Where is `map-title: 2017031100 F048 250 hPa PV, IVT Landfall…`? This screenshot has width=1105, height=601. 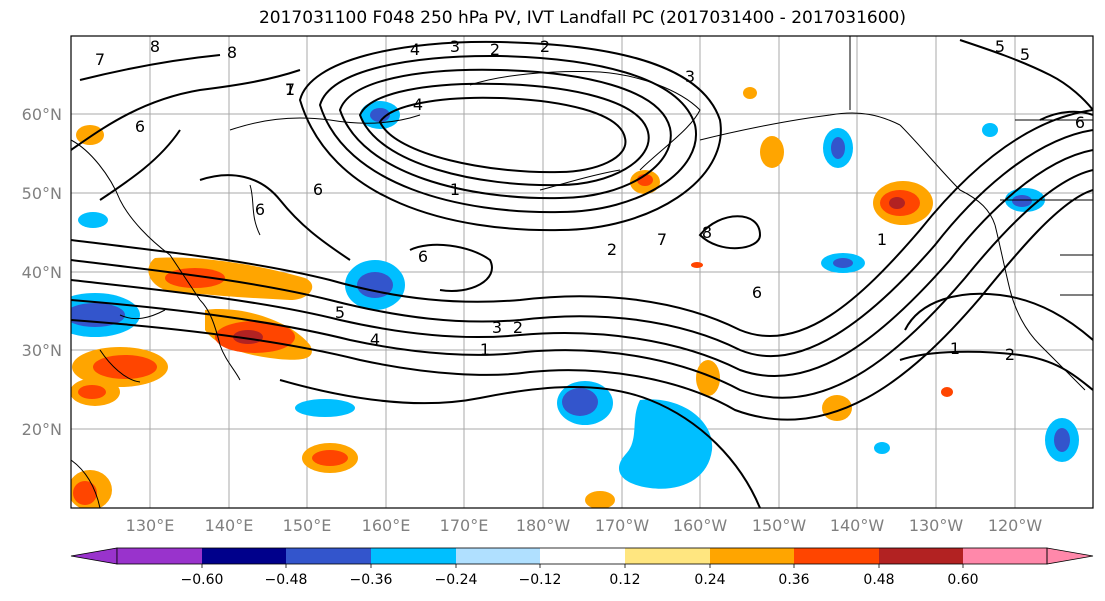 map-title: 2017031100 F048 250 hPa PV, IVT Landfall… is located at coordinates (582, 18).